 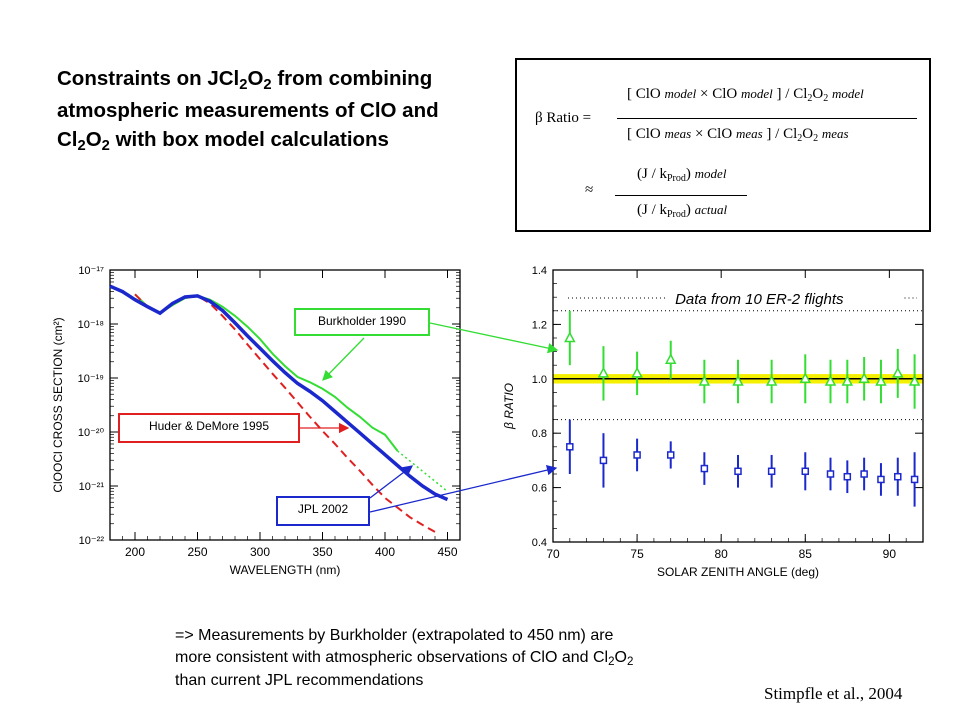 What do you see at coordinates (833, 693) in the screenshot?
I see `citation: Stimpfle et al., 2004` at bounding box center [833, 693].